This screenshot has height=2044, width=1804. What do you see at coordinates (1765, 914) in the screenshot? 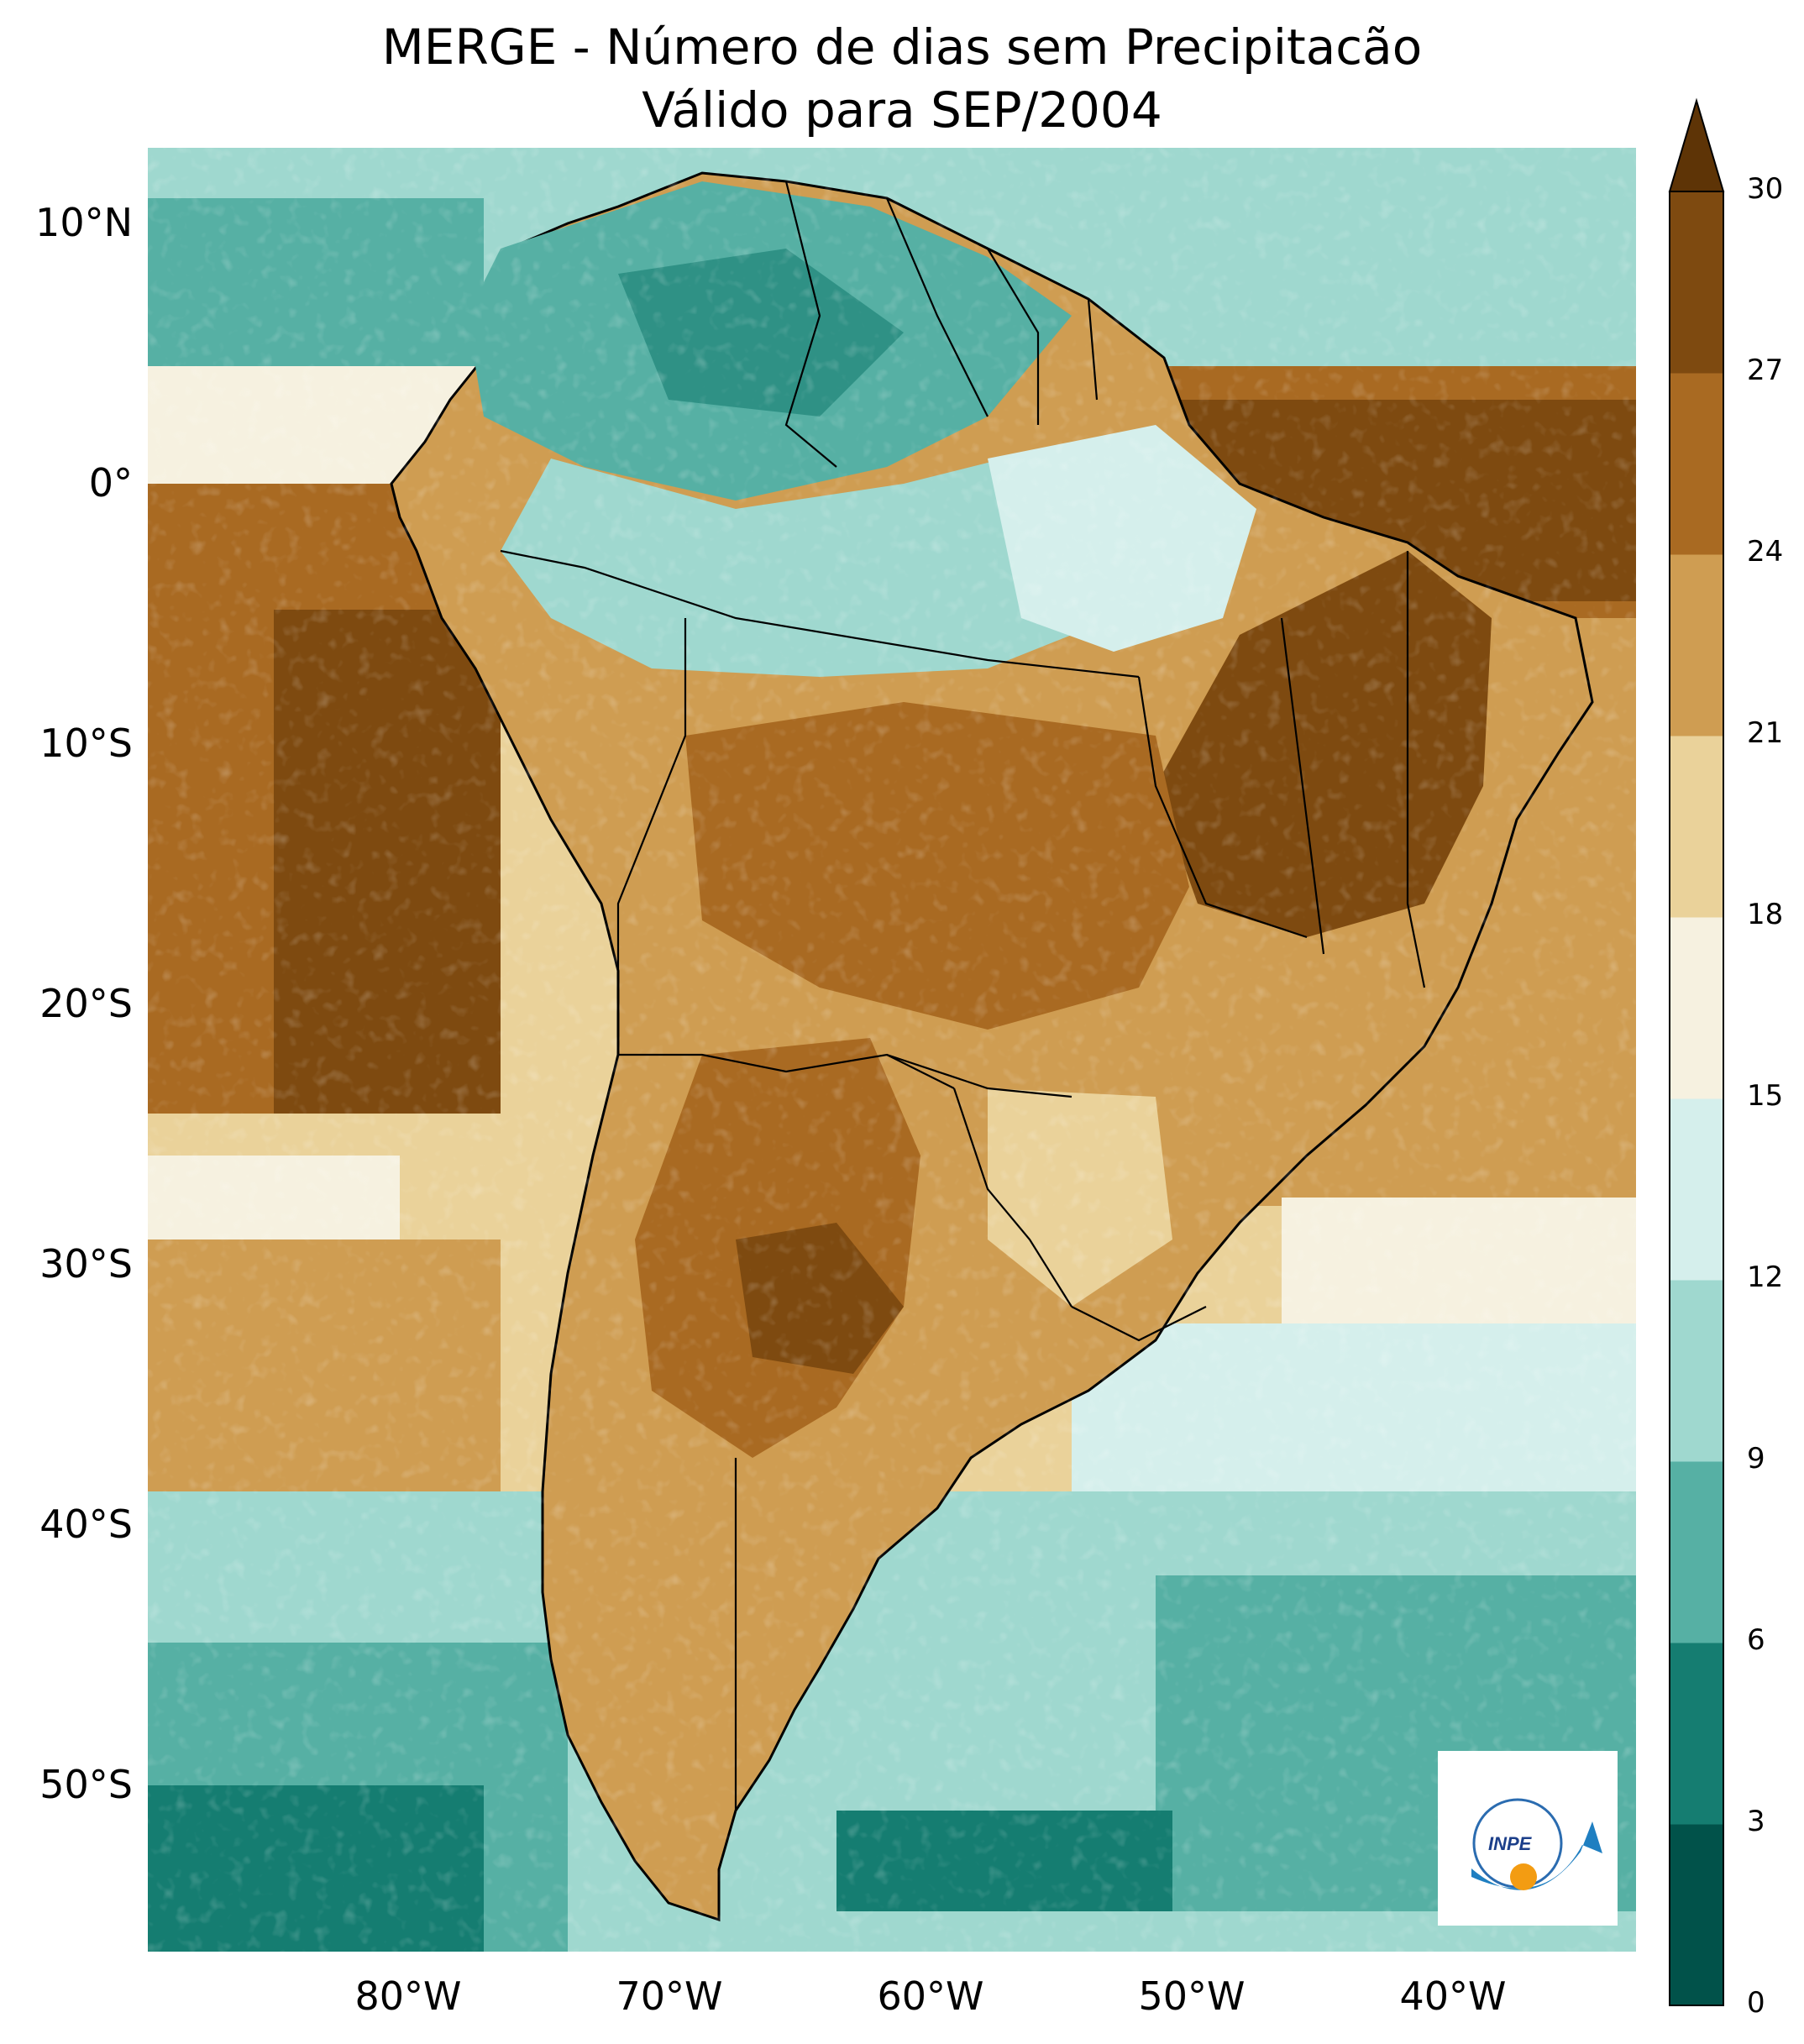
I see `cb-tick-18: 18` at bounding box center [1765, 914].